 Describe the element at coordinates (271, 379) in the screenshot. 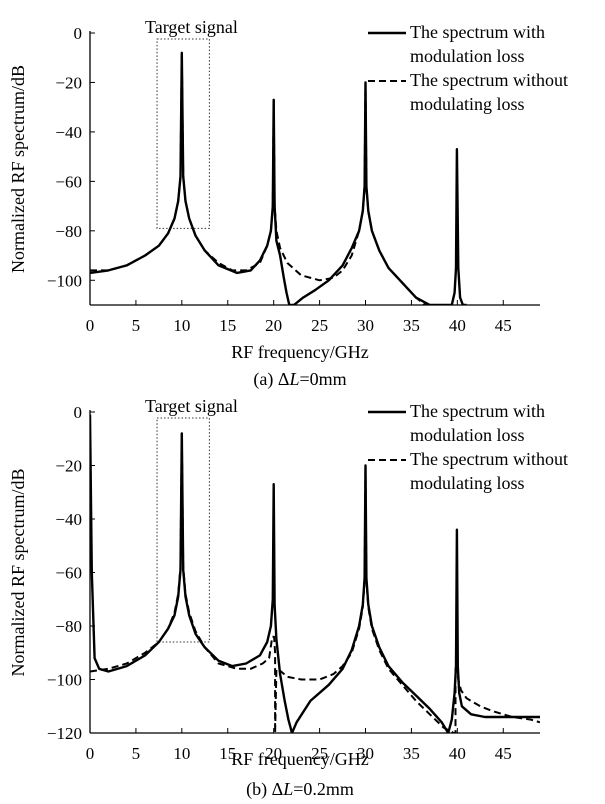

I see `caption-prefix: (a) Δ` at that location.